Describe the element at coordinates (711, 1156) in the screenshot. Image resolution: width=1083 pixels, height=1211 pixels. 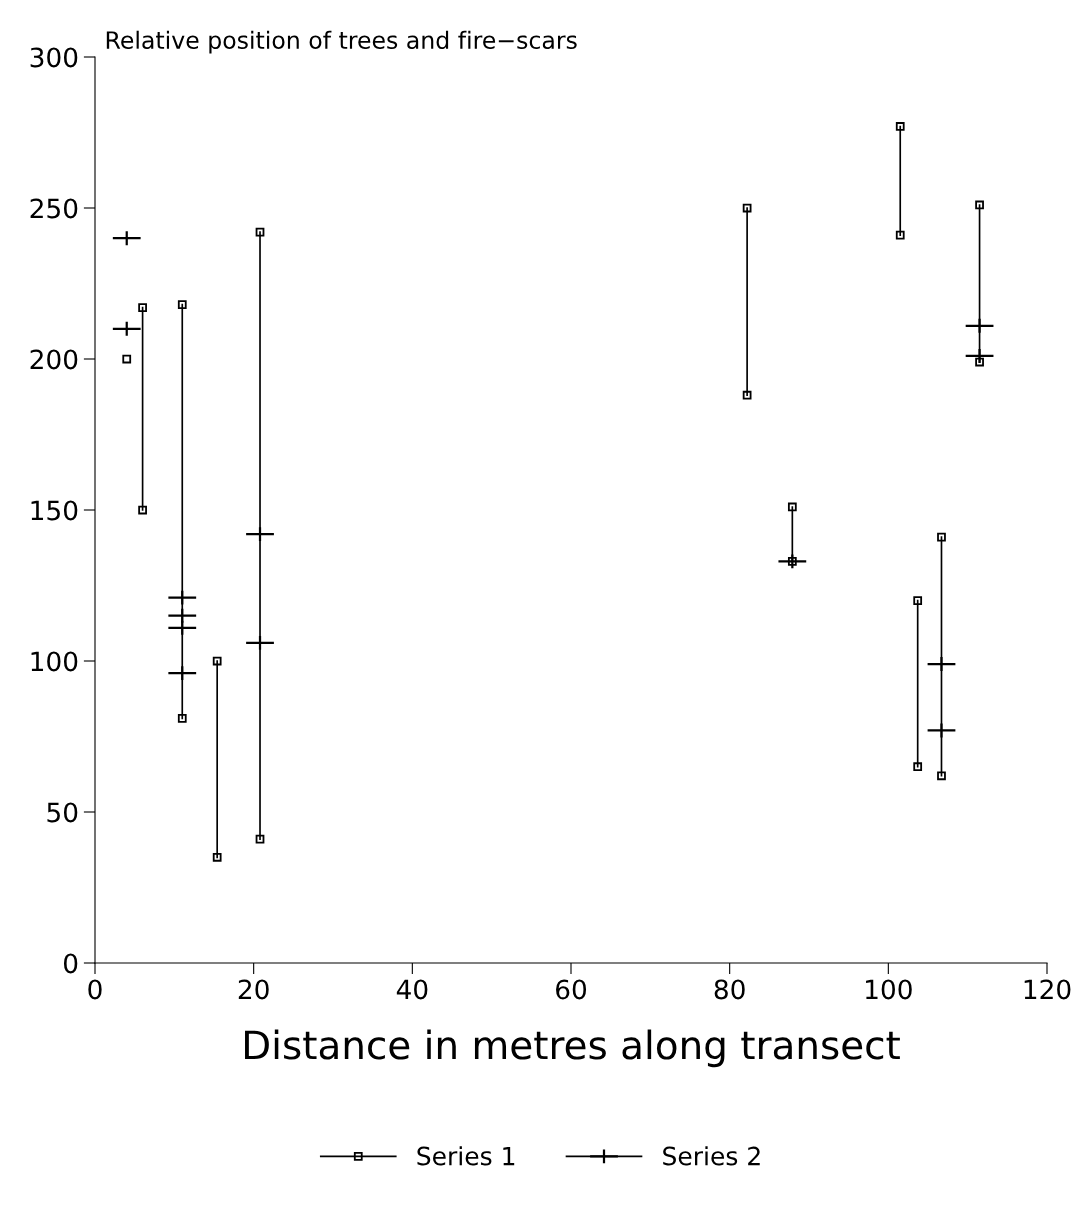
I see `legend-label: Series 2` at that location.